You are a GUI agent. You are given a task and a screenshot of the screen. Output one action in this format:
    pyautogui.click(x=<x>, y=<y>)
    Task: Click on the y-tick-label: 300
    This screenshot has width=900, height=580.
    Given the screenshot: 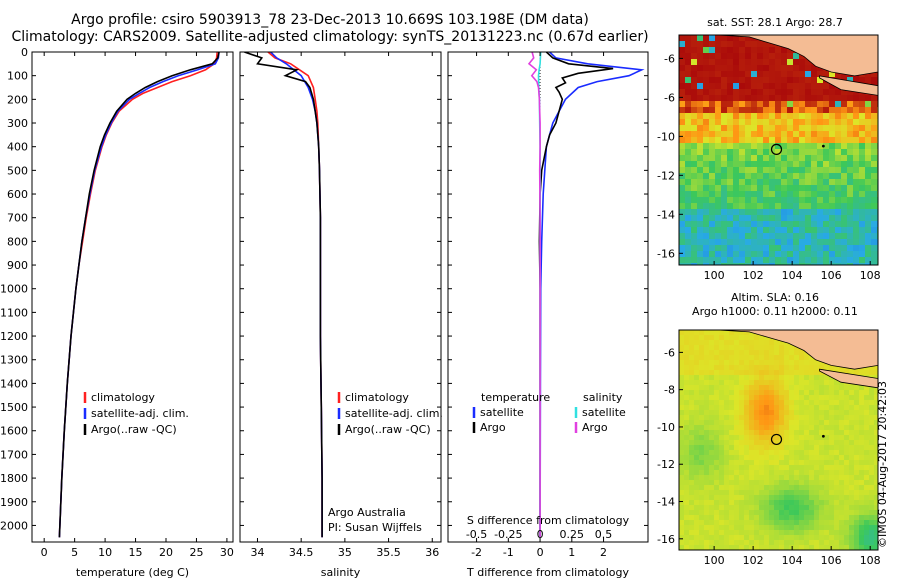 What is the action you would take?
    pyautogui.click(x=17, y=123)
    